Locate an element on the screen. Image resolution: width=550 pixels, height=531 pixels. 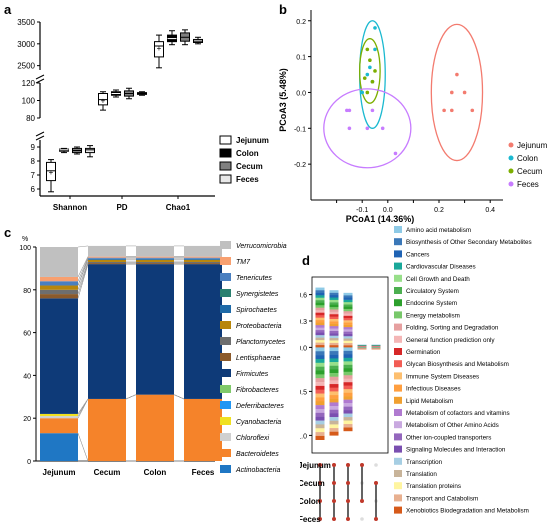
legend-label-tenericutes: Tenericutes is located at coordinates (254, 278).